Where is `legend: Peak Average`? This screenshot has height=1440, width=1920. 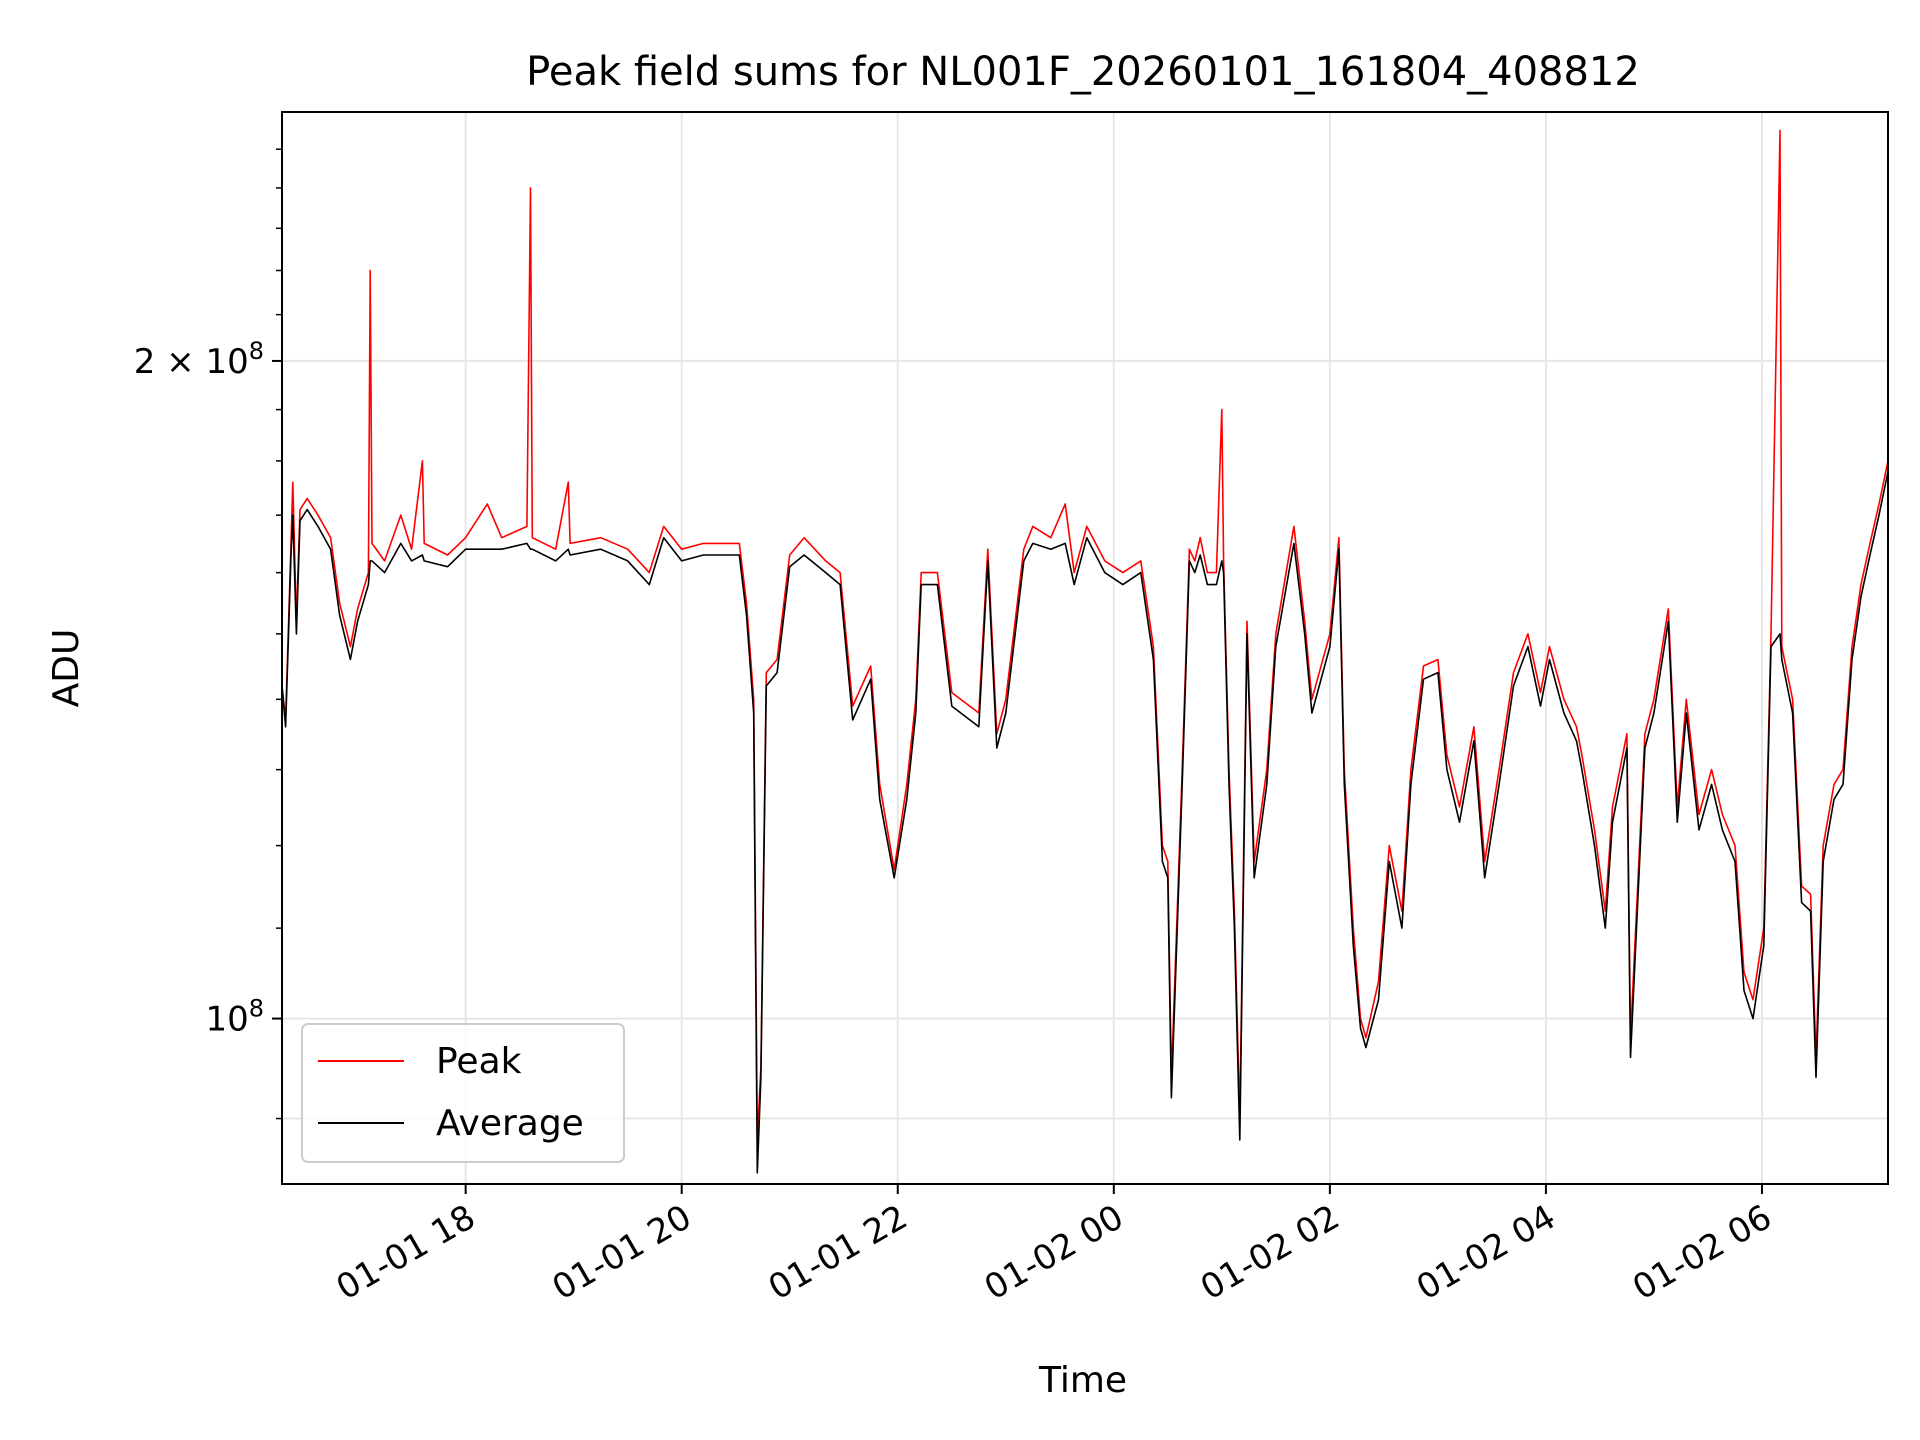
legend: Peak Average is located at coordinates (463, 1093).